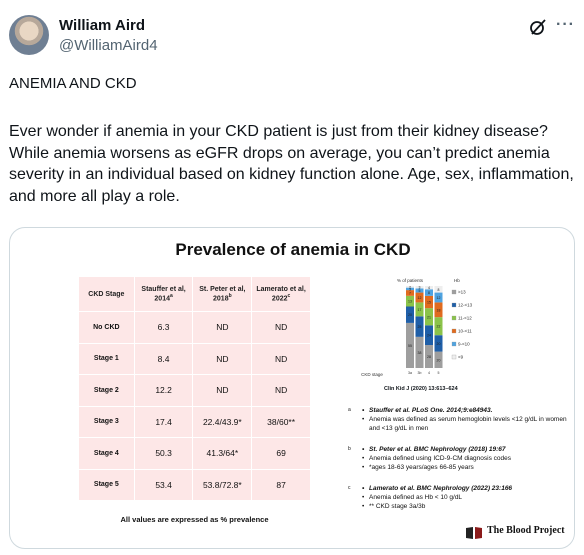 This screenshot has width=584, height=555. I want to click on table-row: Stage 1 8.4 ND ND, so click(194, 358).